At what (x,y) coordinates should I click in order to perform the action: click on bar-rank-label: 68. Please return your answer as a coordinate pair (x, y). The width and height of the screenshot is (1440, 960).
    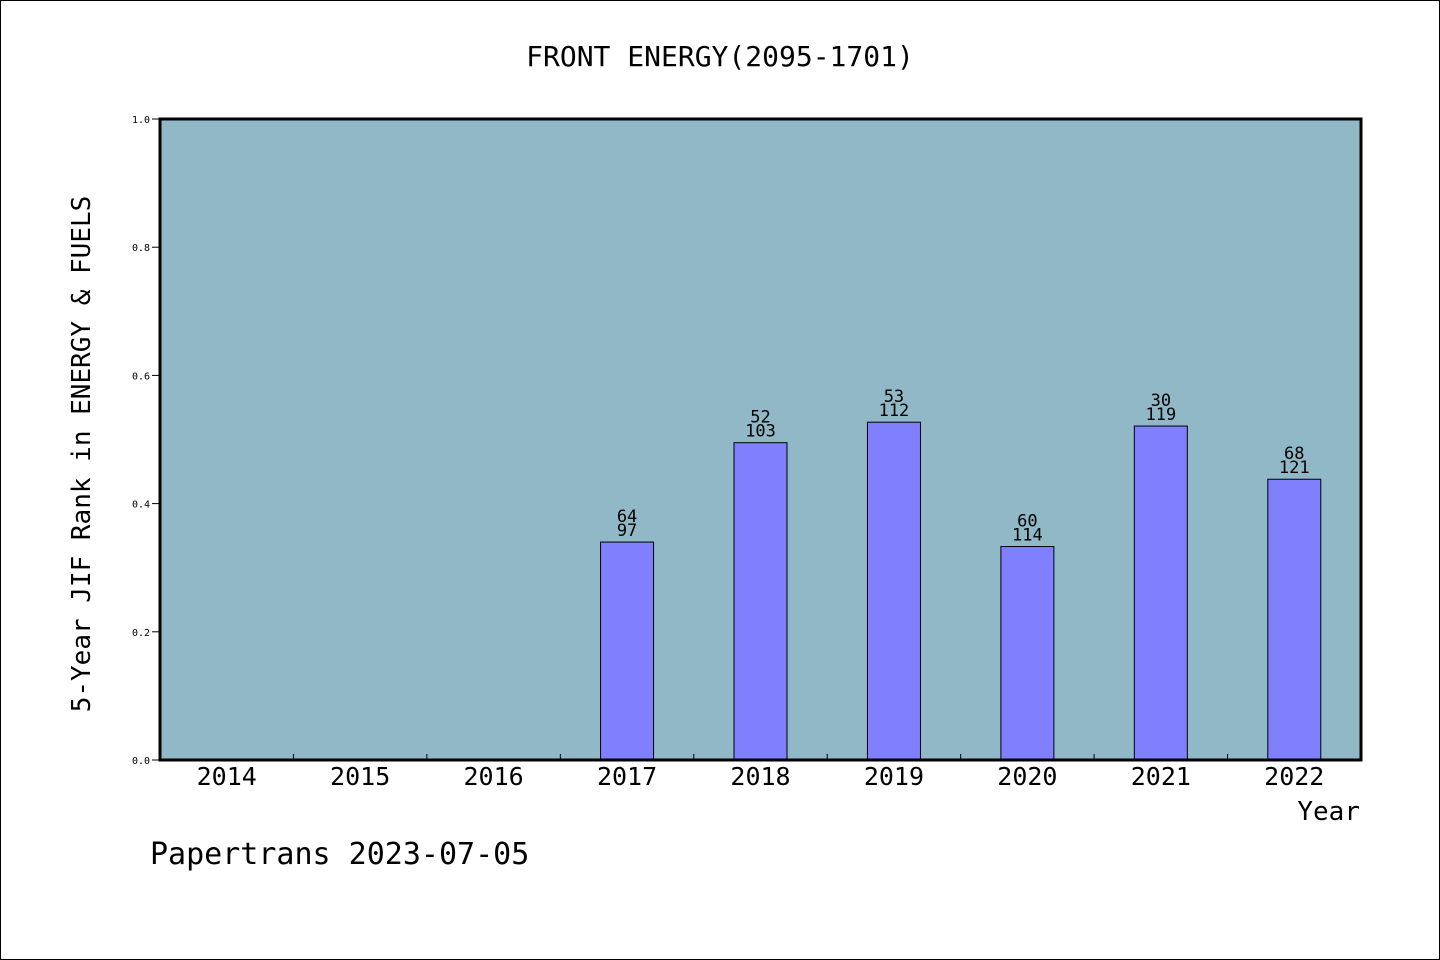
    Looking at the image, I should click on (1294, 454).